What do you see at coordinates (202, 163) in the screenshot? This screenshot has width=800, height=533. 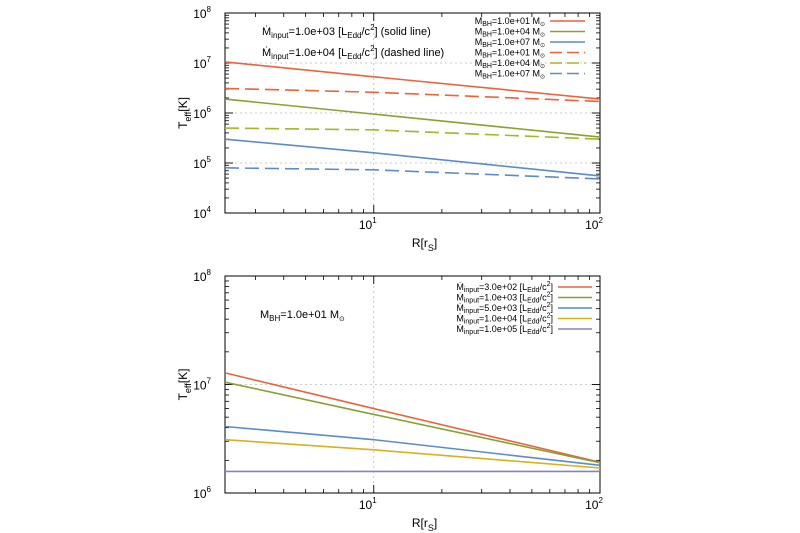 I see `y-tick-label: 10⁵` at bounding box center [202, 163].